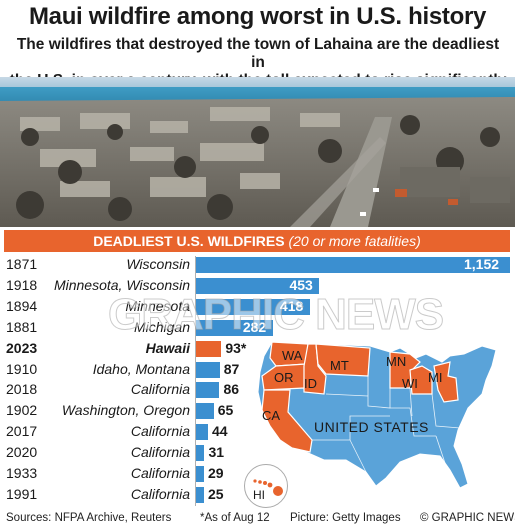 The width and height of the screenshot is (515, 529). I want to click on label-hi: HI, so click(259, 495).